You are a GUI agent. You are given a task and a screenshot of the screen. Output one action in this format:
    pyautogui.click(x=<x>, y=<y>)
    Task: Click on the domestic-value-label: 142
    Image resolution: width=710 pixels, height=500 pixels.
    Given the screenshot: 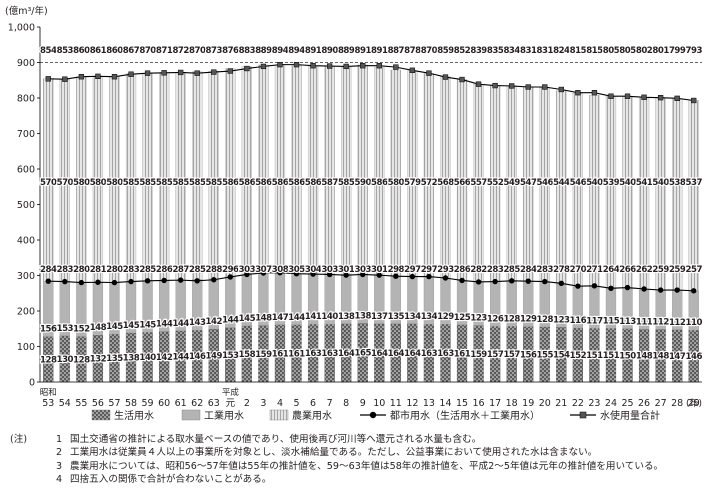 What is the action you would take?
    pyautogui.click(x=164, y=358)
    